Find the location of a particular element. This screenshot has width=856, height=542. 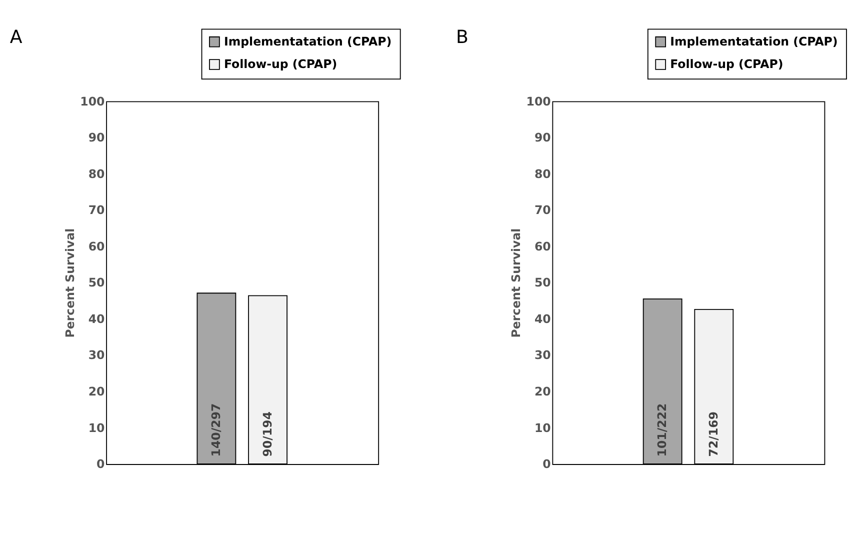

data-label: 90/194 is located at coordinates (267, 434).